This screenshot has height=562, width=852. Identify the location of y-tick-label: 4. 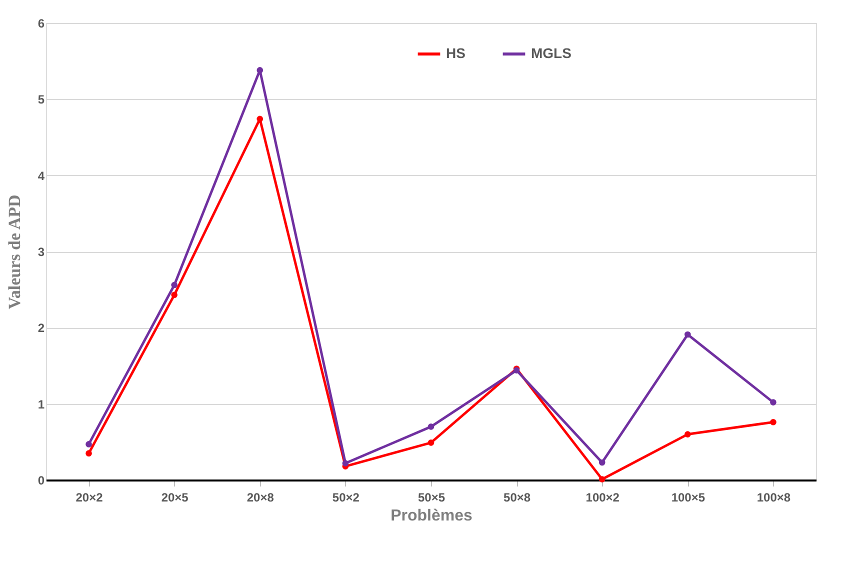
(41, 175).